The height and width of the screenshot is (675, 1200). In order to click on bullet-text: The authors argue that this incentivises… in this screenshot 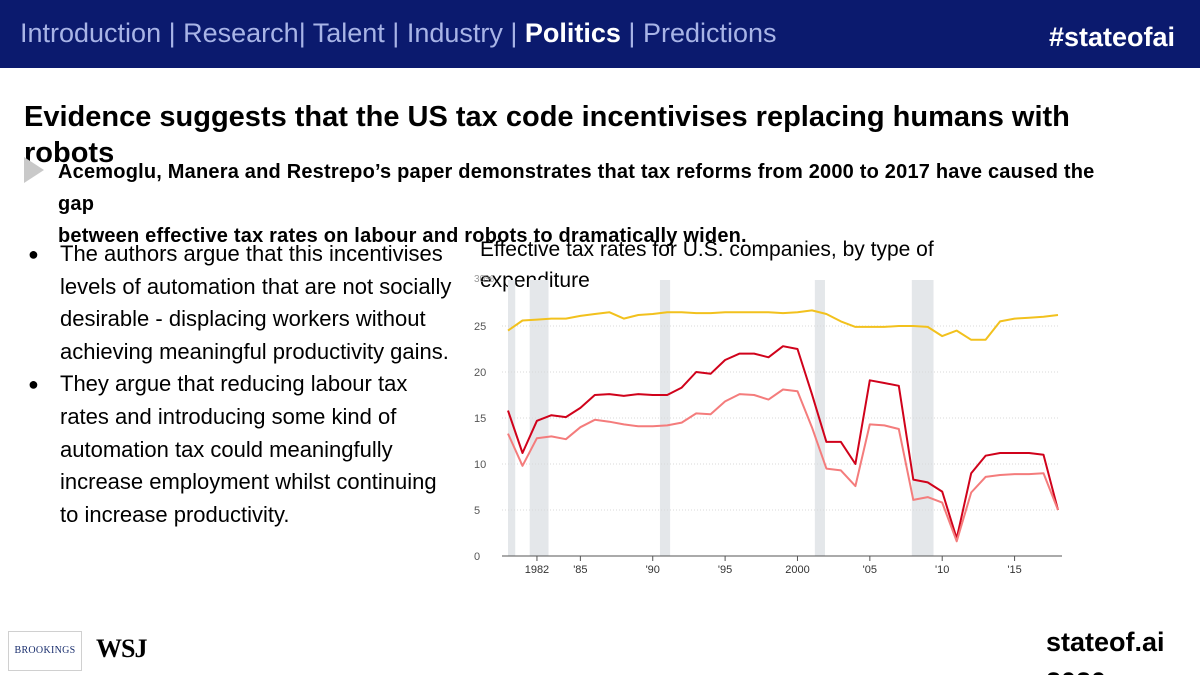, I will do `click(256, 302)`.